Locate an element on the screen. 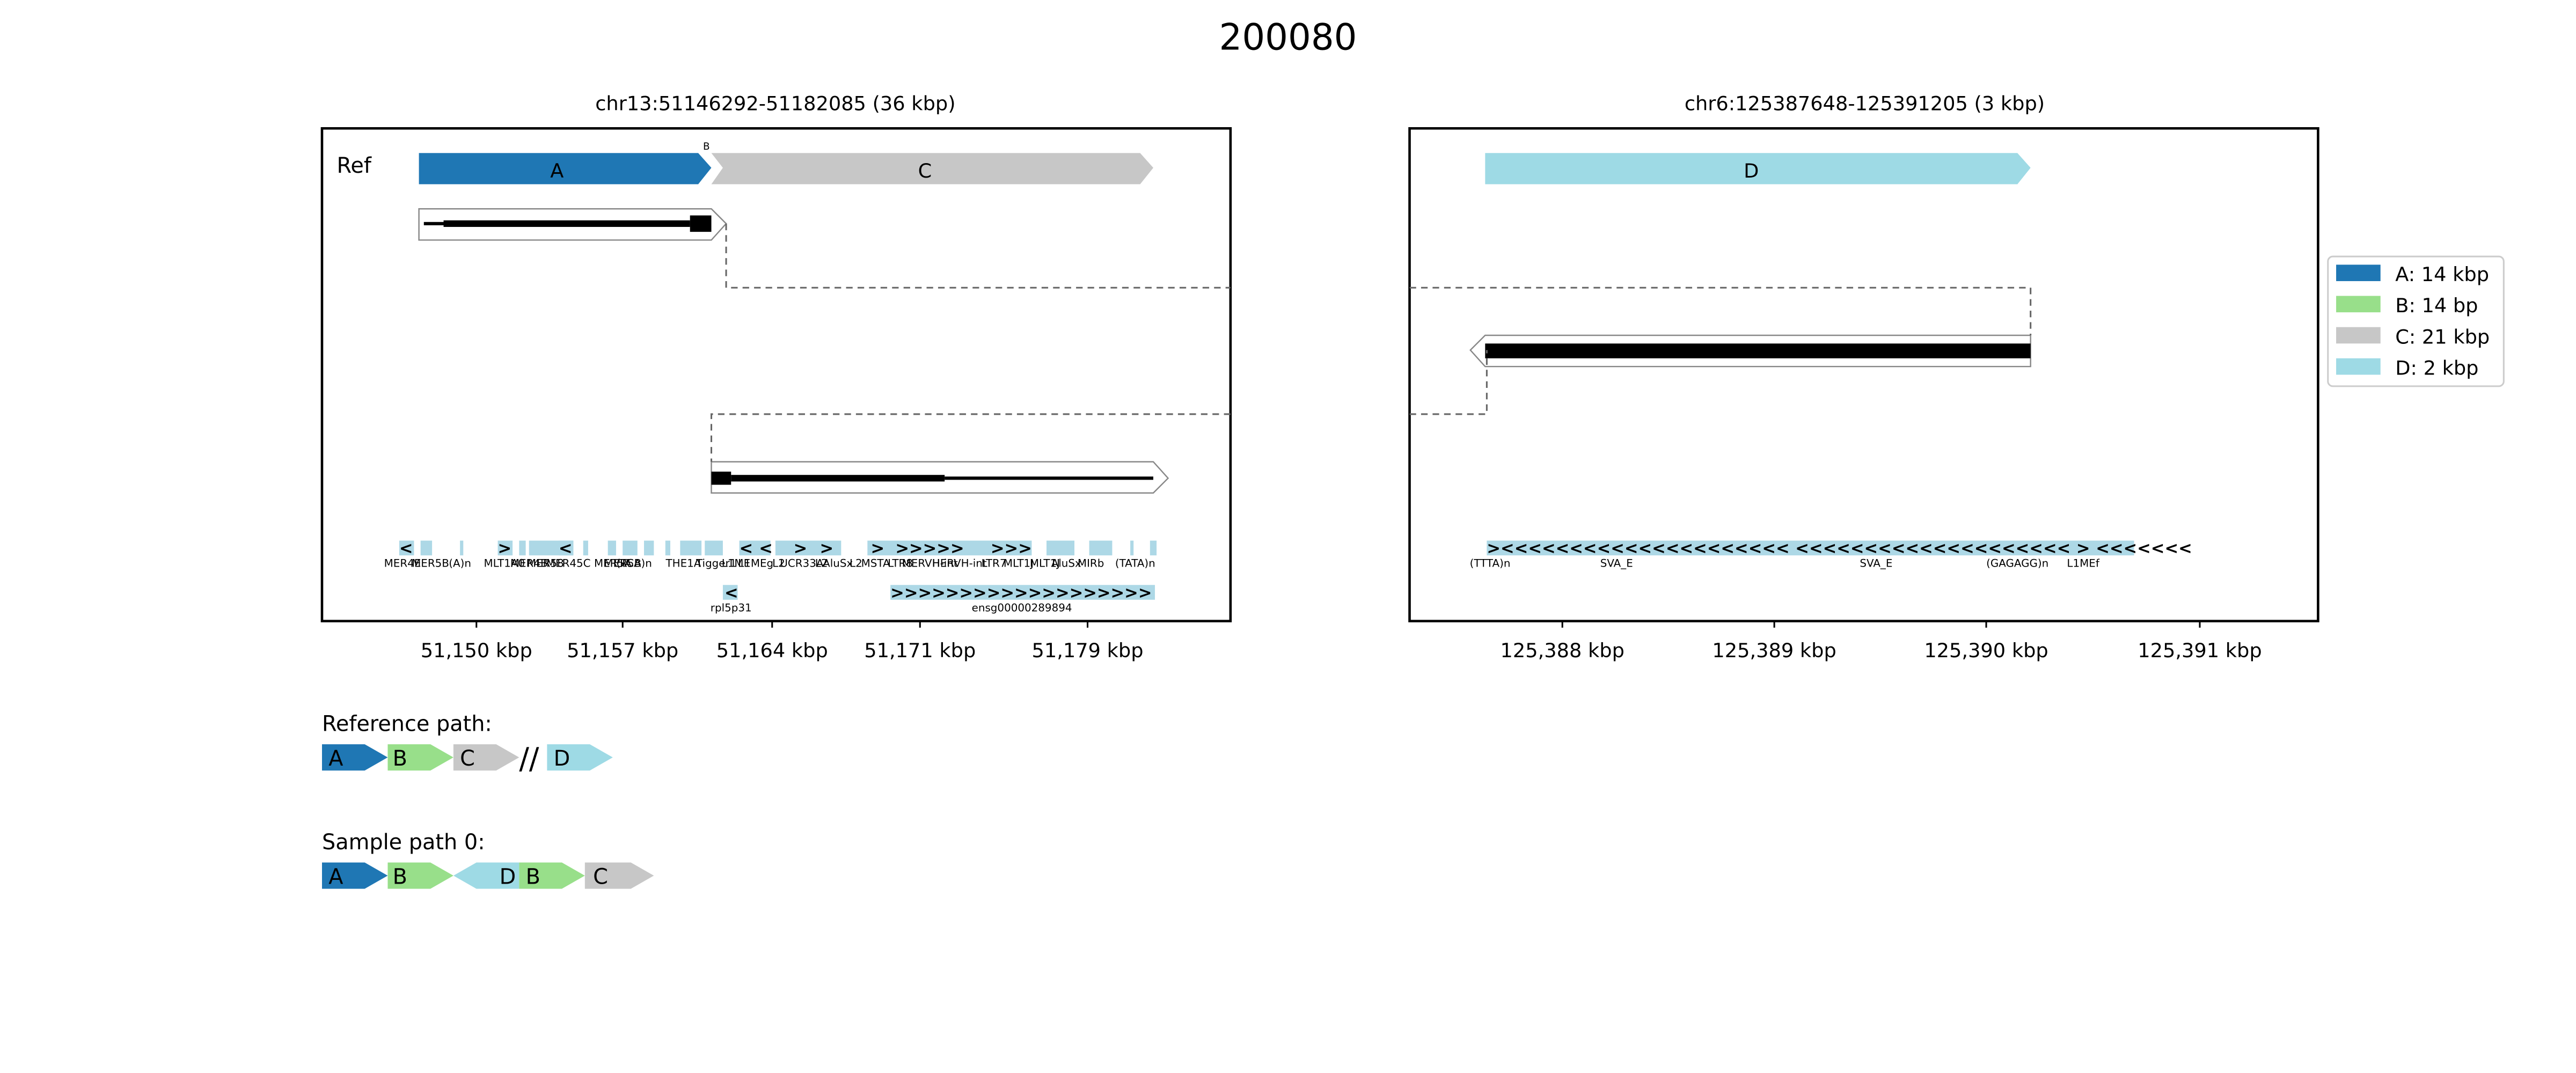 Image resolution: width=2576 pixels, height=1073 pixels. repeat-label: HERVH-int is located at coordinates (959, 563).